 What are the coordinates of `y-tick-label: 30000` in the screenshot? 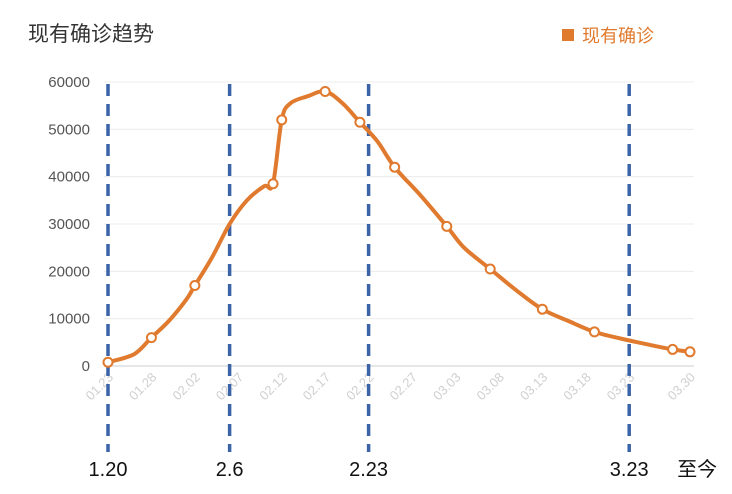 It's located at (69, 224).